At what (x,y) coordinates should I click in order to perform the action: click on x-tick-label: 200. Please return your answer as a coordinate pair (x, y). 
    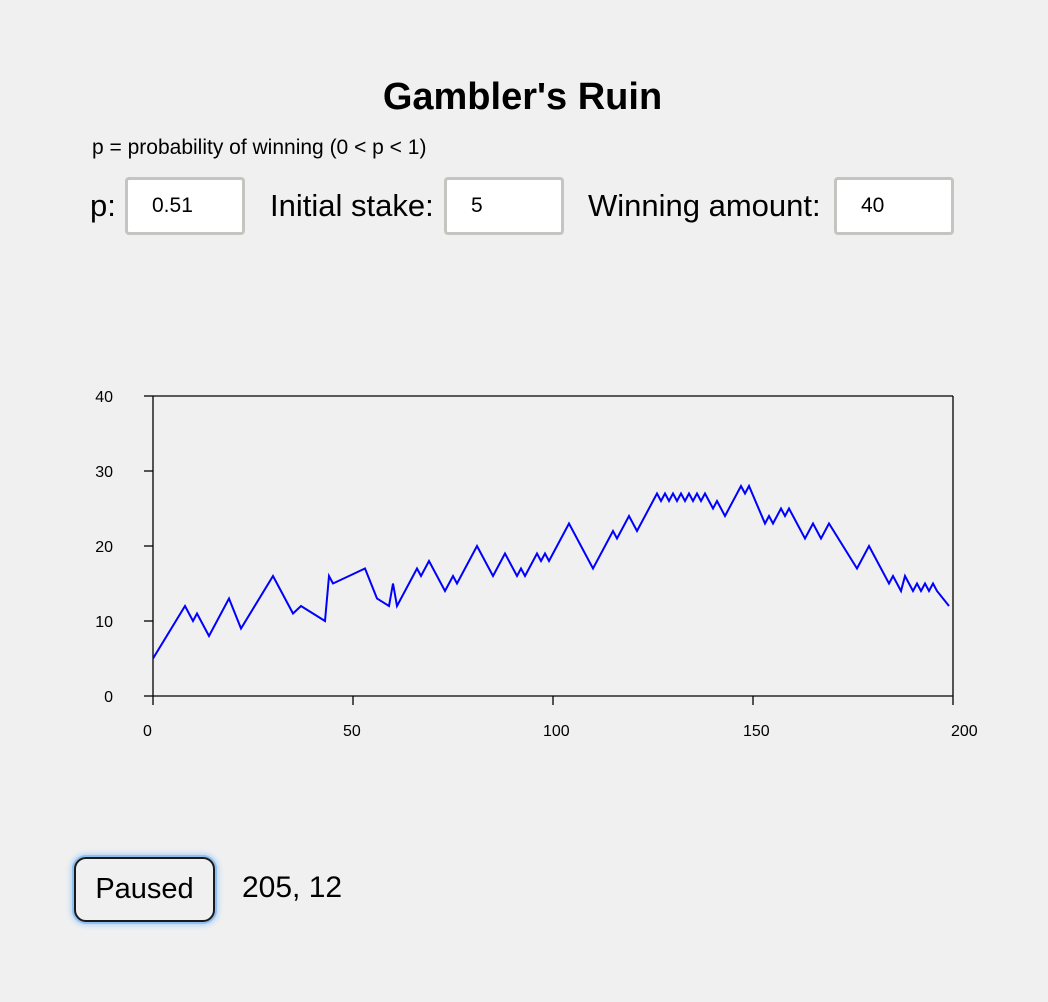
    Looking at the image, I should click on (964, 731).